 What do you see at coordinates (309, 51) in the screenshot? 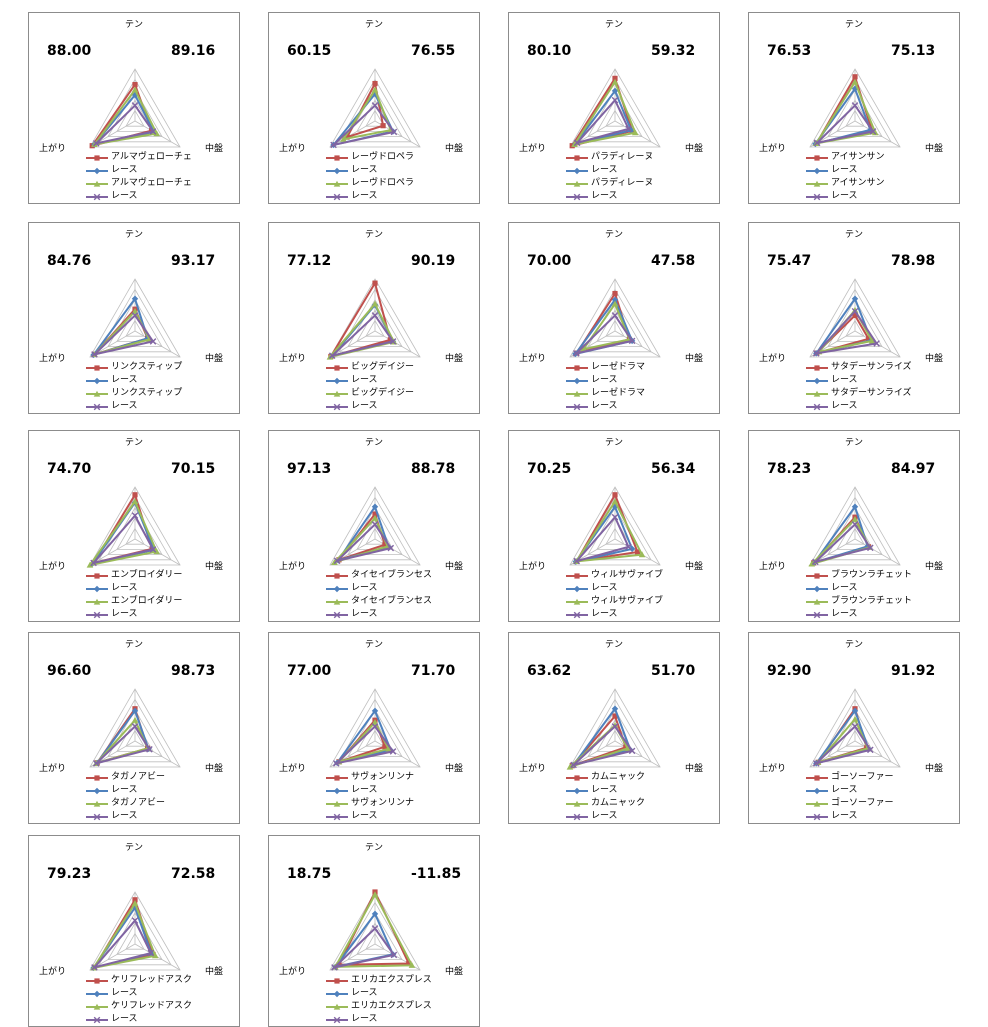
I see `left-value-label: 60.15` at bounding box center [309, 51].